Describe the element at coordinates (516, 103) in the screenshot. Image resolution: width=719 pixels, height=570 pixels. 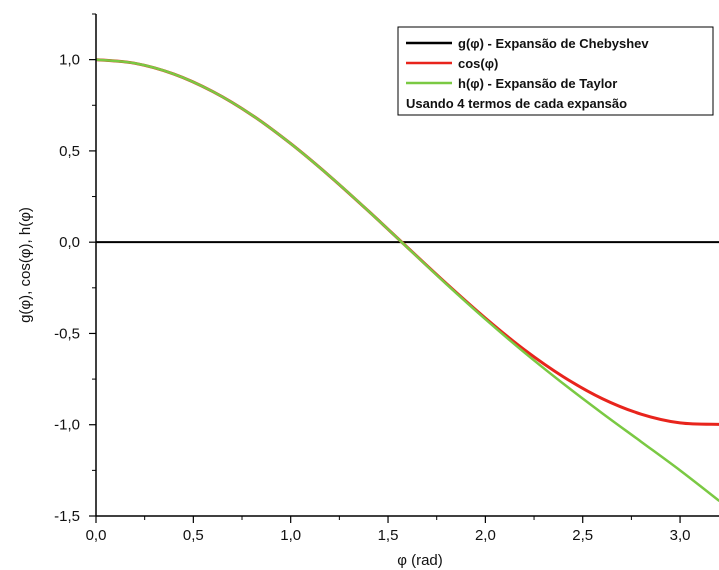
I see `legend-note: Usando 4 termos de cada expansão` at that location.